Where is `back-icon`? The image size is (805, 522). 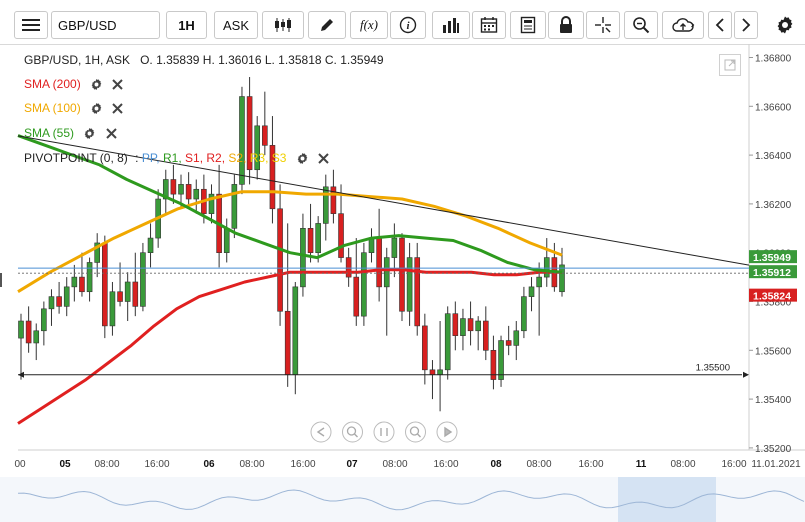 back-icon is located at coordinates (321, 432).